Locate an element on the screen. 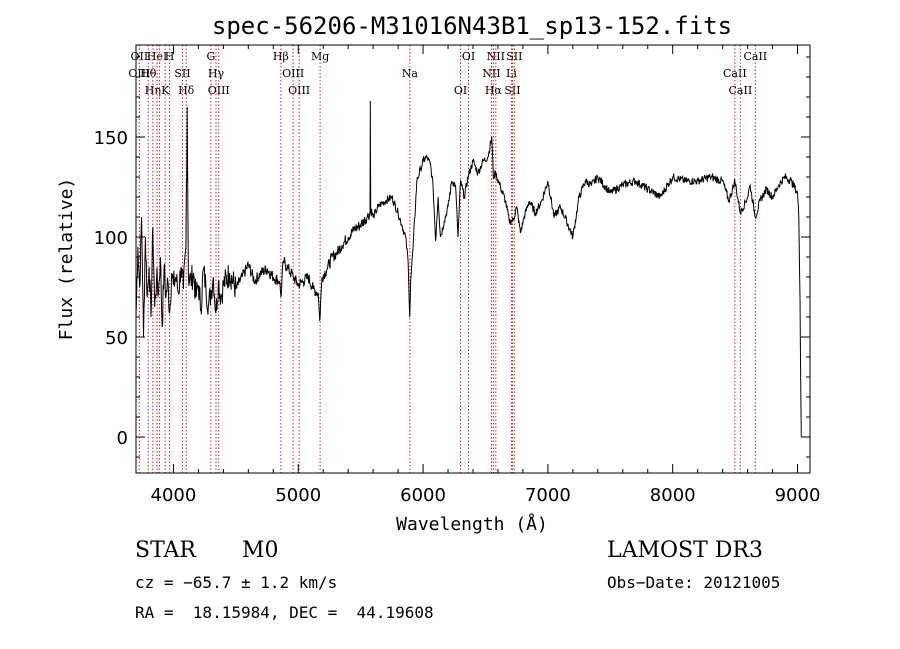 Image resolution: width=900 pixels, height=649 pixels. line-marker-label: HeI is located at coordinates (157, 56).